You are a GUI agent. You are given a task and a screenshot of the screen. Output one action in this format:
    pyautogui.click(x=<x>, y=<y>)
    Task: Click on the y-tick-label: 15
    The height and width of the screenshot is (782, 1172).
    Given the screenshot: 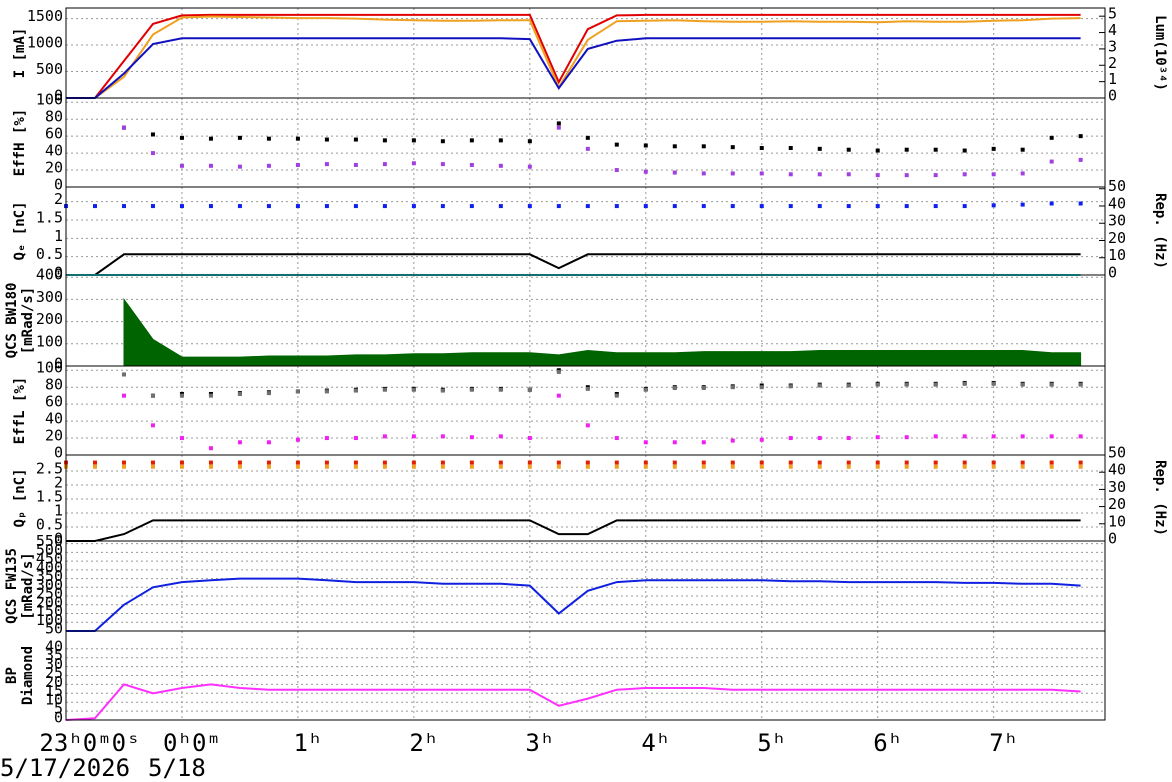 What is the action you would take?
    pyautogui.click(x=54, y=691)
    